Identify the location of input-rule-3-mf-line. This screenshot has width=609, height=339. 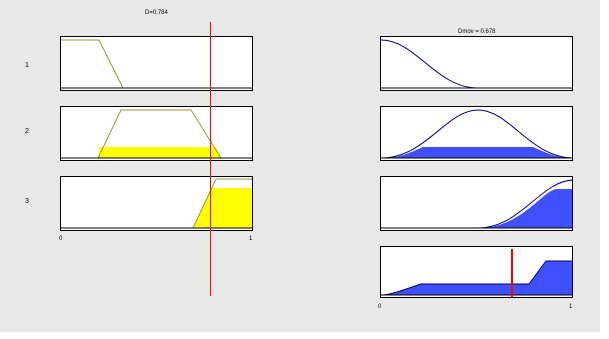
(222, 203).